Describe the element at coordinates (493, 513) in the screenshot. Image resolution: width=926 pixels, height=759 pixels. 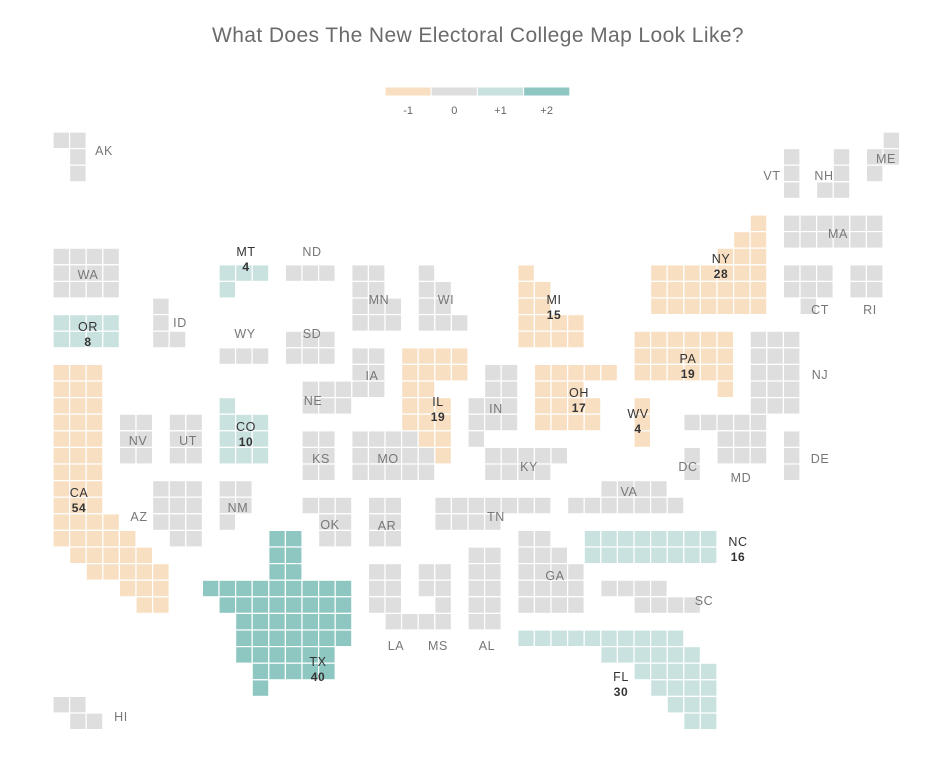
I see `state-tn` at that location.